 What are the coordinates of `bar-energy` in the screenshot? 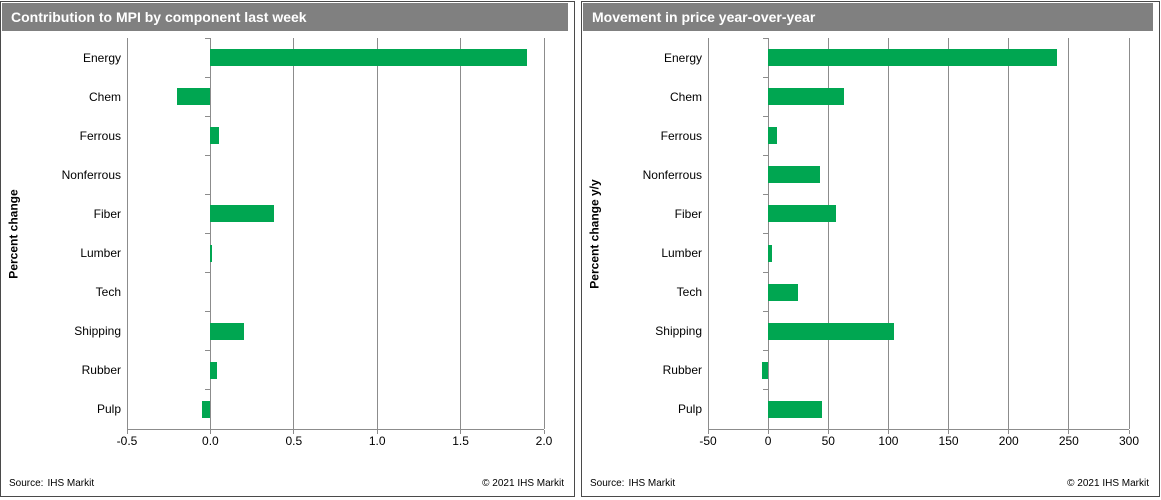 It's located at (369, 58).